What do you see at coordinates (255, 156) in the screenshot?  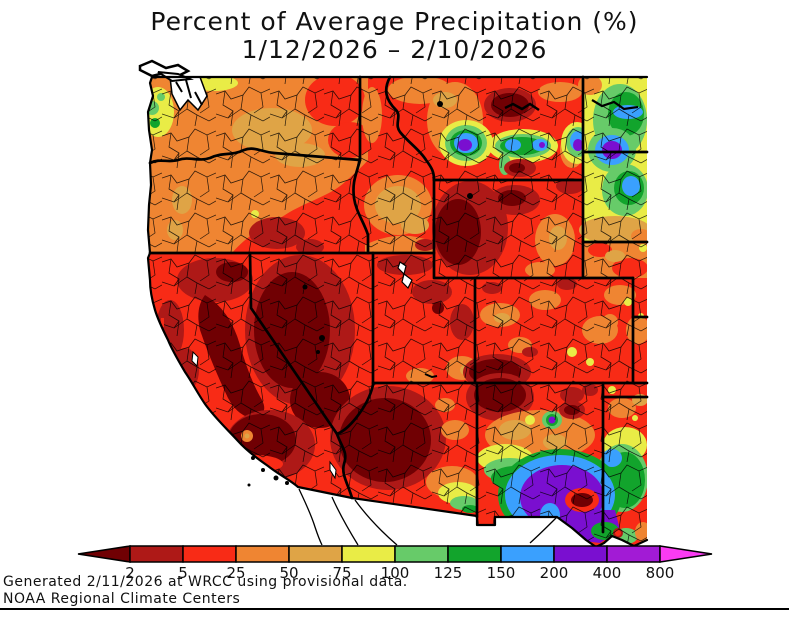 I see `border-wa-or` at bounding box center [255, 156].